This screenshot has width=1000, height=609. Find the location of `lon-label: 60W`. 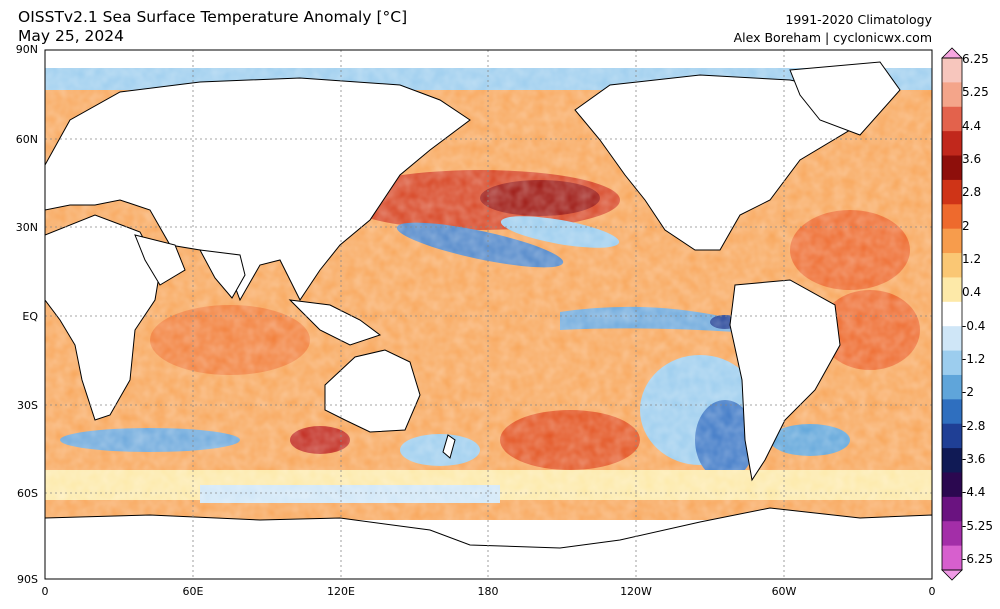

lon-label: 60W is located at coordinates (784, 591).